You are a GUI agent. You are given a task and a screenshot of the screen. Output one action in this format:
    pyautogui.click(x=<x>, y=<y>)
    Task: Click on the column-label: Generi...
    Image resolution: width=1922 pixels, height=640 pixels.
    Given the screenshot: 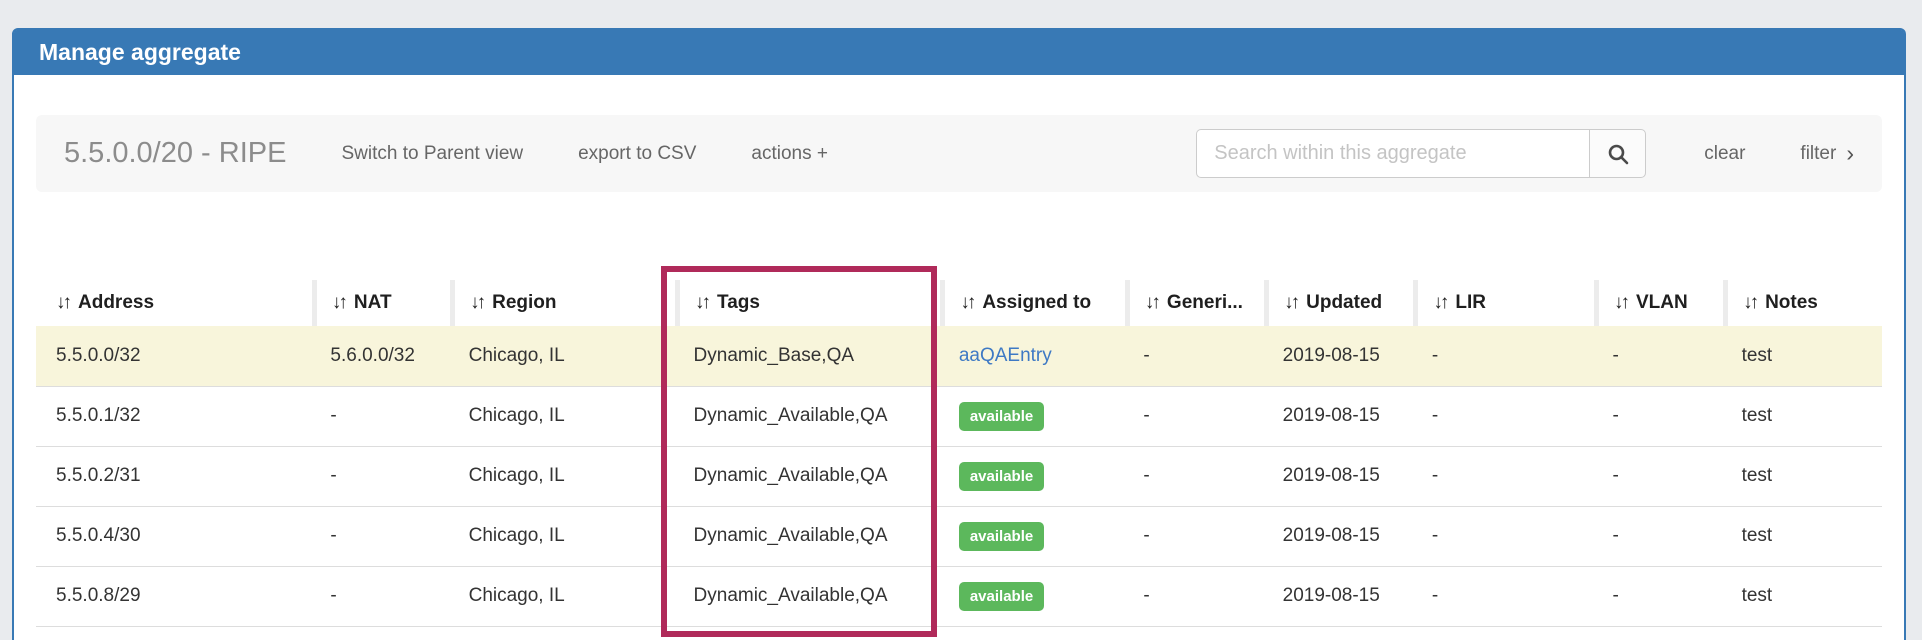 What is the action you would take?
    pyautogui.click(x=1204, y=302)
    